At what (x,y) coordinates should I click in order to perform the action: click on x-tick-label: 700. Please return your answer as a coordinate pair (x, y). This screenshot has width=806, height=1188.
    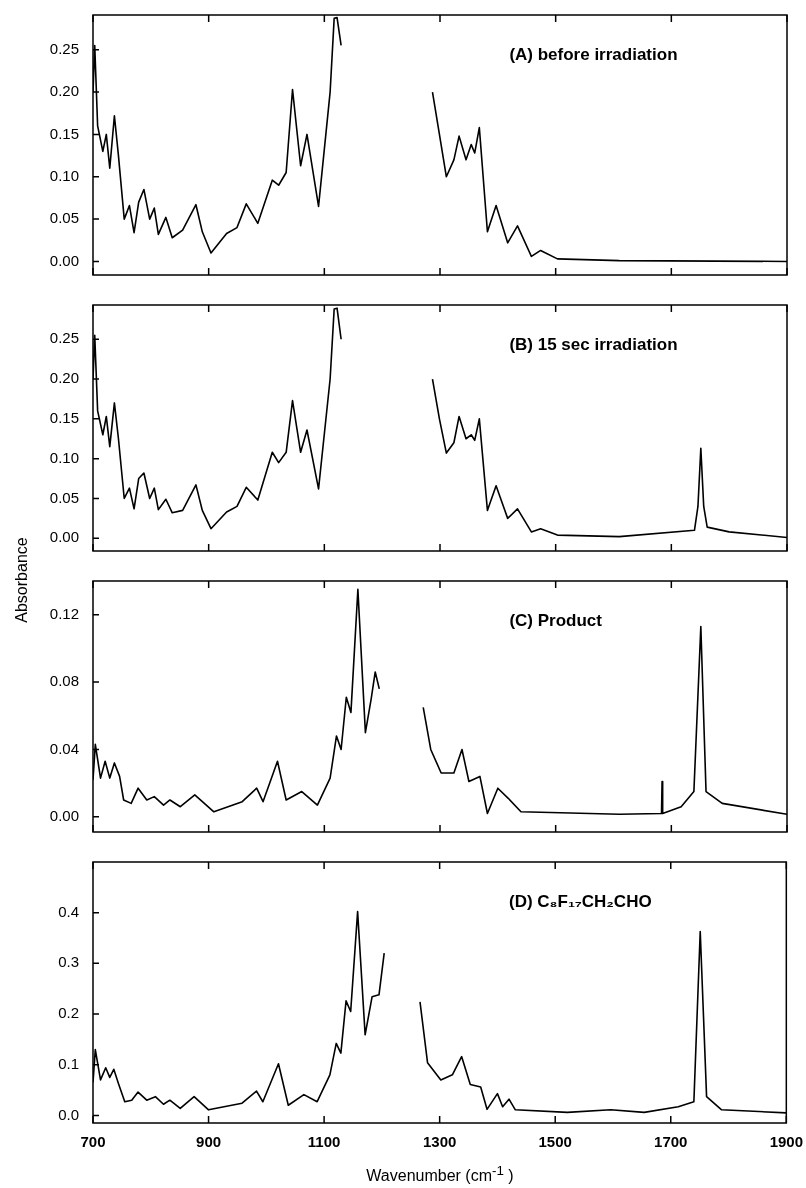
    Looking at the image, I should click on (93, 1142).